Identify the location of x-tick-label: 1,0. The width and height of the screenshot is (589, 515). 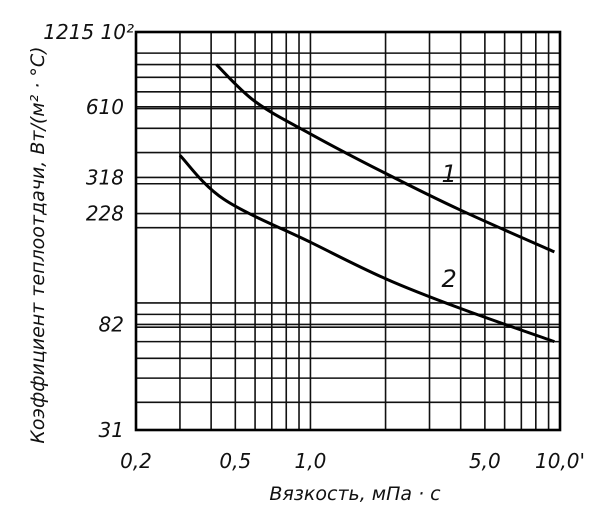
(311, 461).